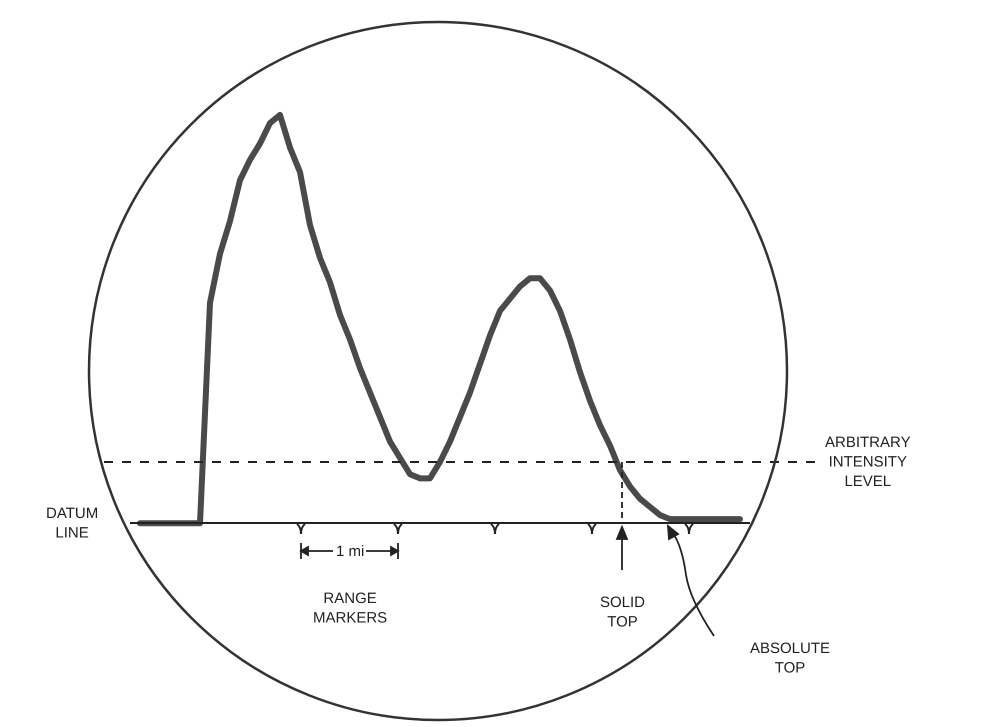 The height and width of the screenshot is (727, 997). What do you see at coordinates (868, 462) in the screenshot?
I see `ref-line-label: ARBITRARY INTENSITY LEVEL` at bounding box center [868, 462].